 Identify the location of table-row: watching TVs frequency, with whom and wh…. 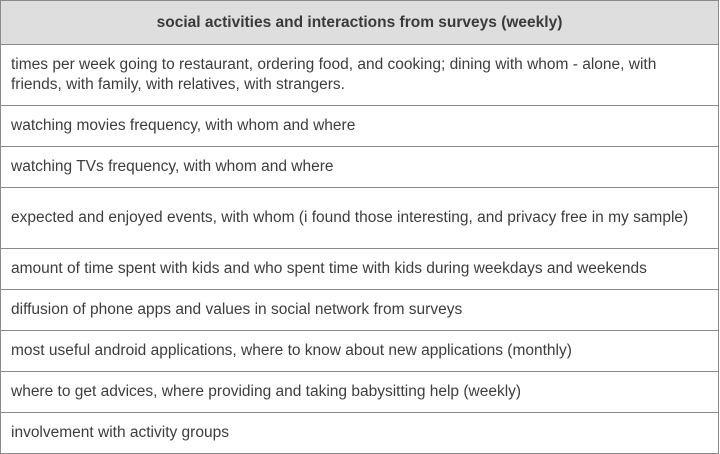
(359, 167).